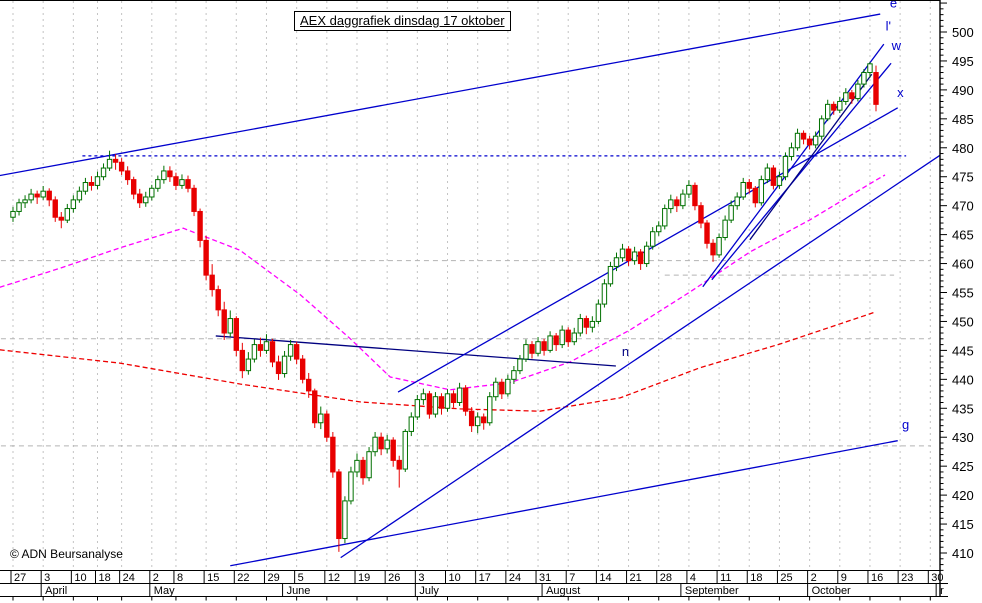 This screenshot has width=982, height=603. What do you see at coordinates (893, 5) in the screenshot?
I see `line-label-e: e` at bounding box center [893, 5].